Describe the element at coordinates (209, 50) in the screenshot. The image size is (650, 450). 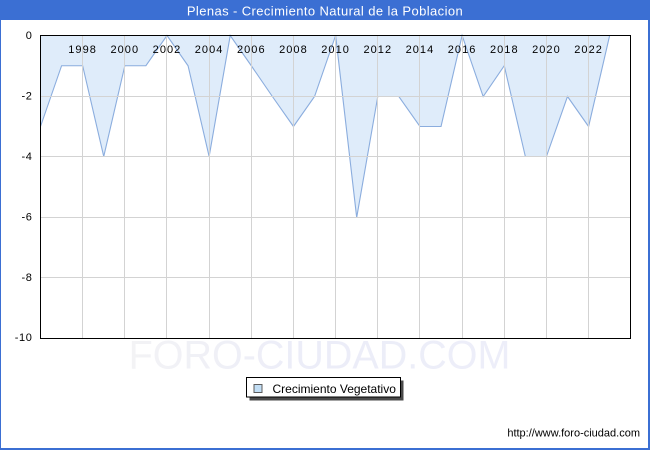
I see `svg-text: 2004` at that location.